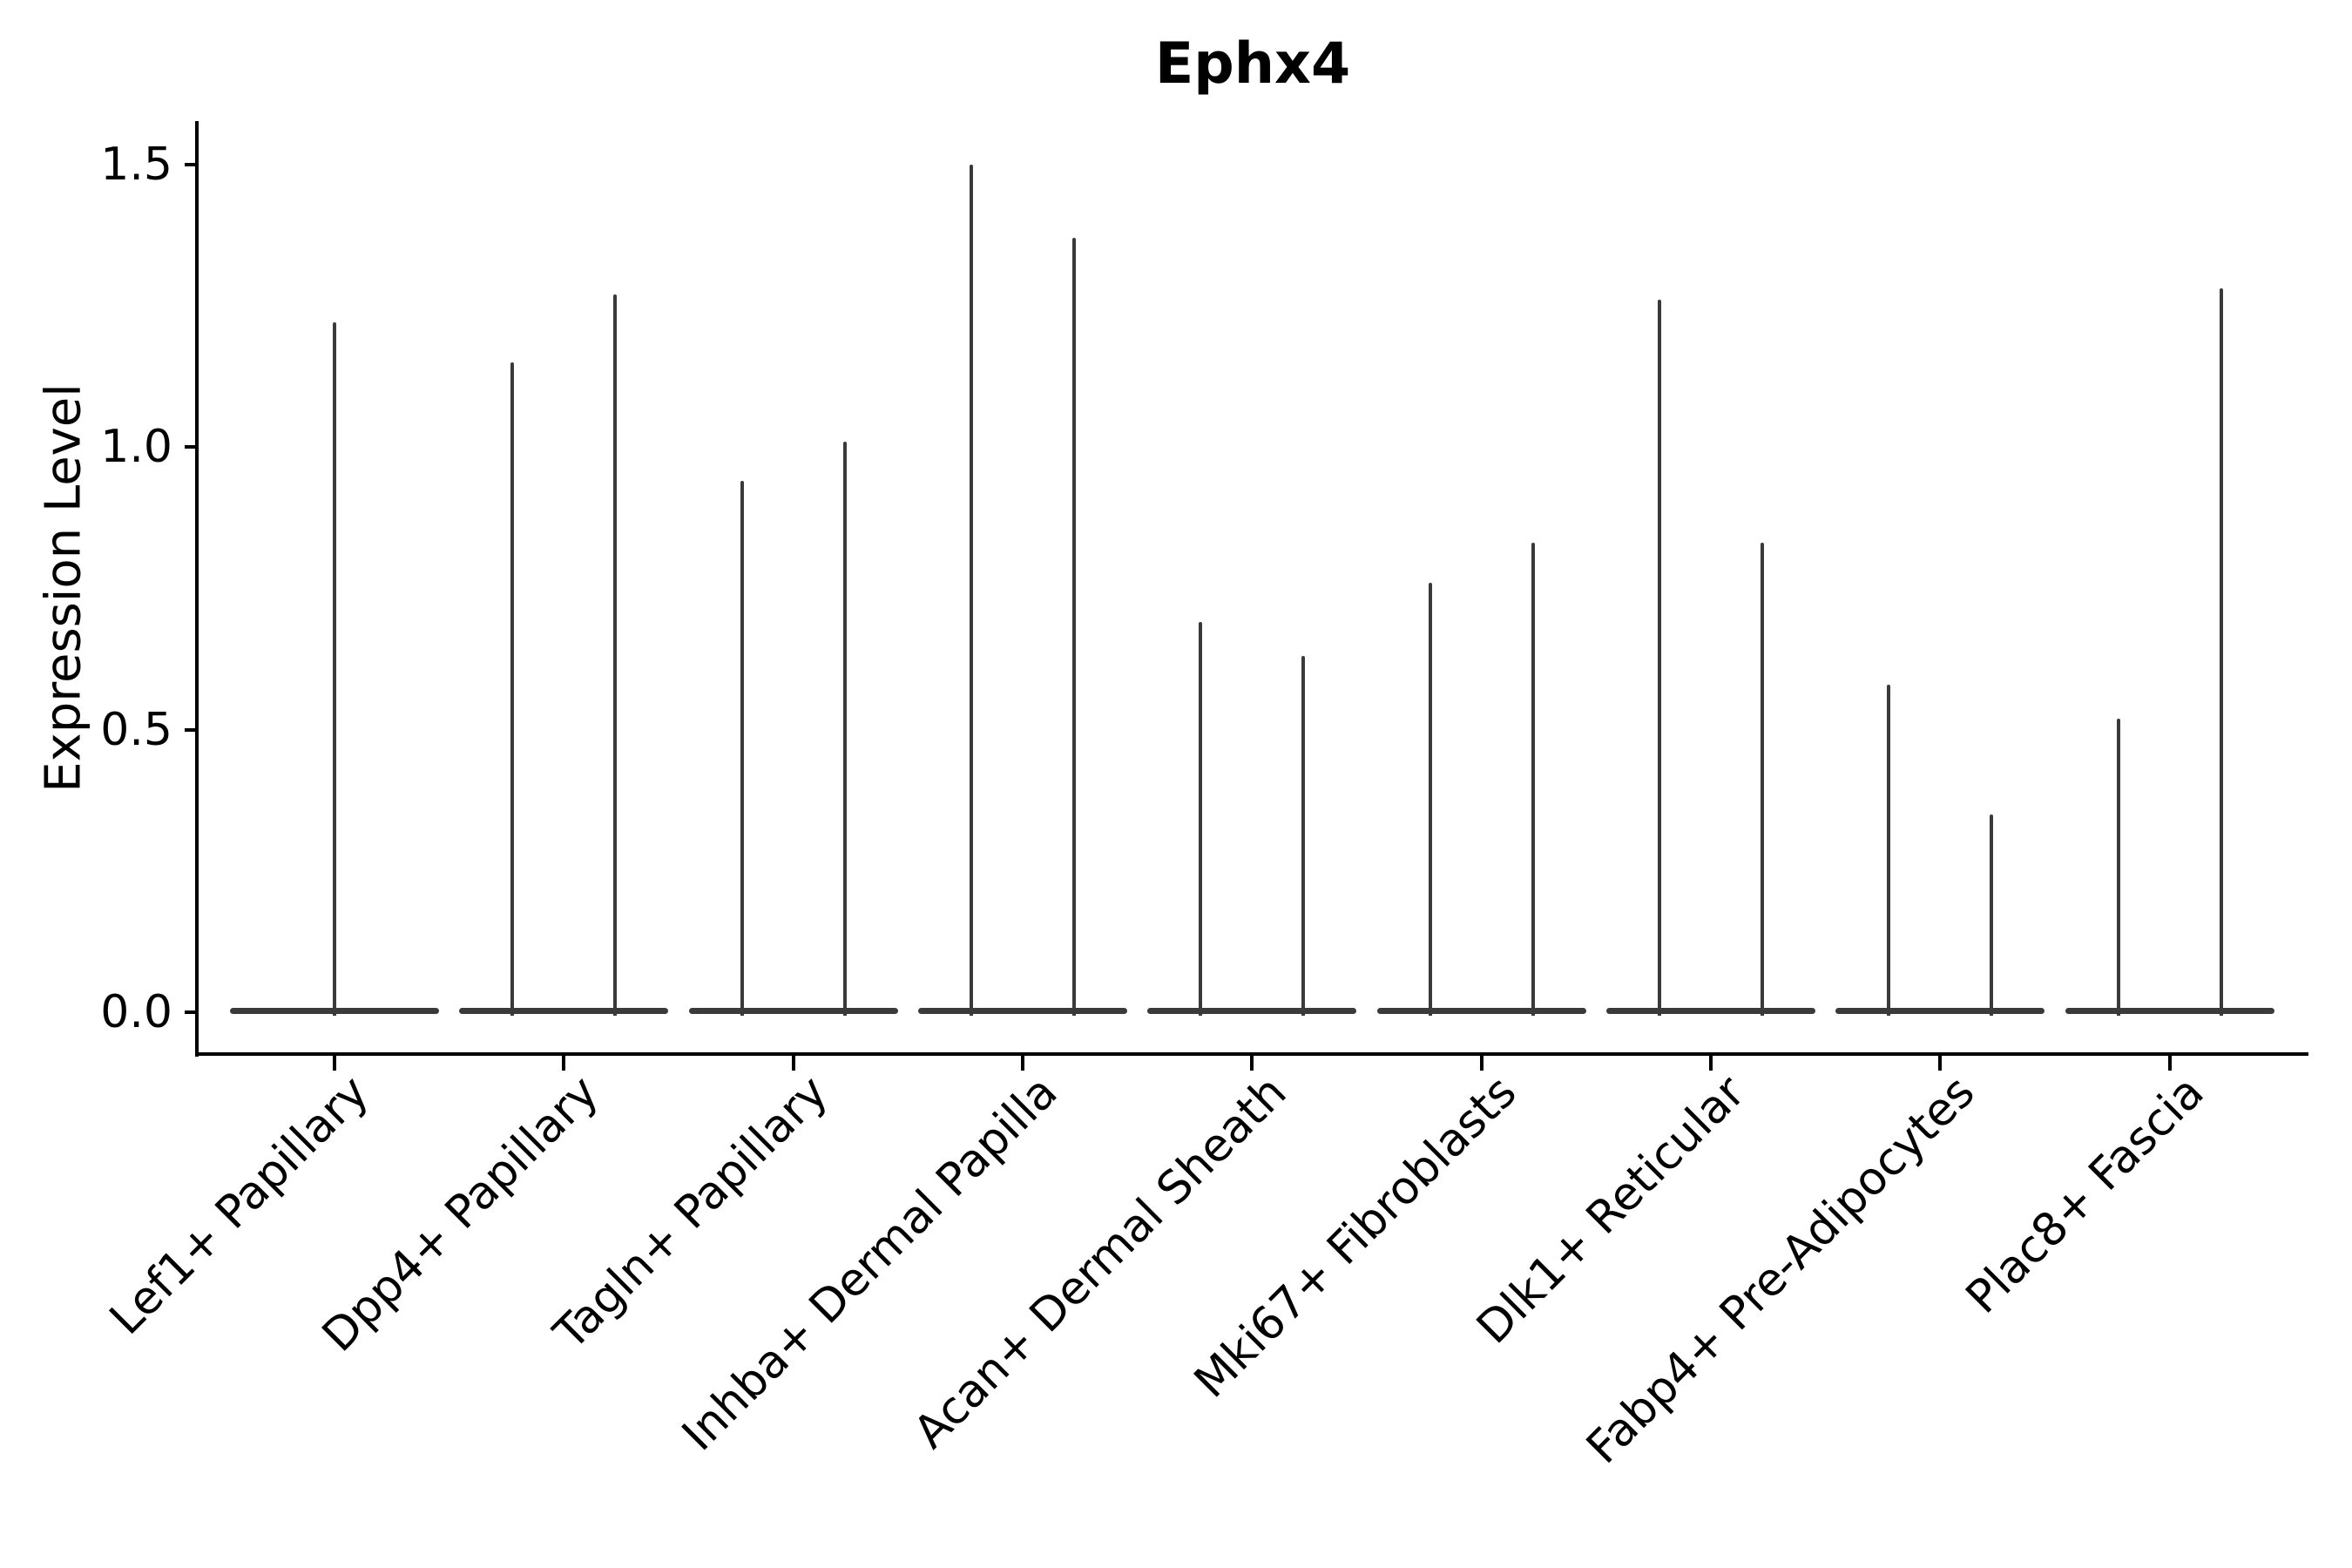  Describe the element at coordinates (2086, 1194) in the screenshot. I see `x-tick-label: Plac8+ Fascia` at that location.